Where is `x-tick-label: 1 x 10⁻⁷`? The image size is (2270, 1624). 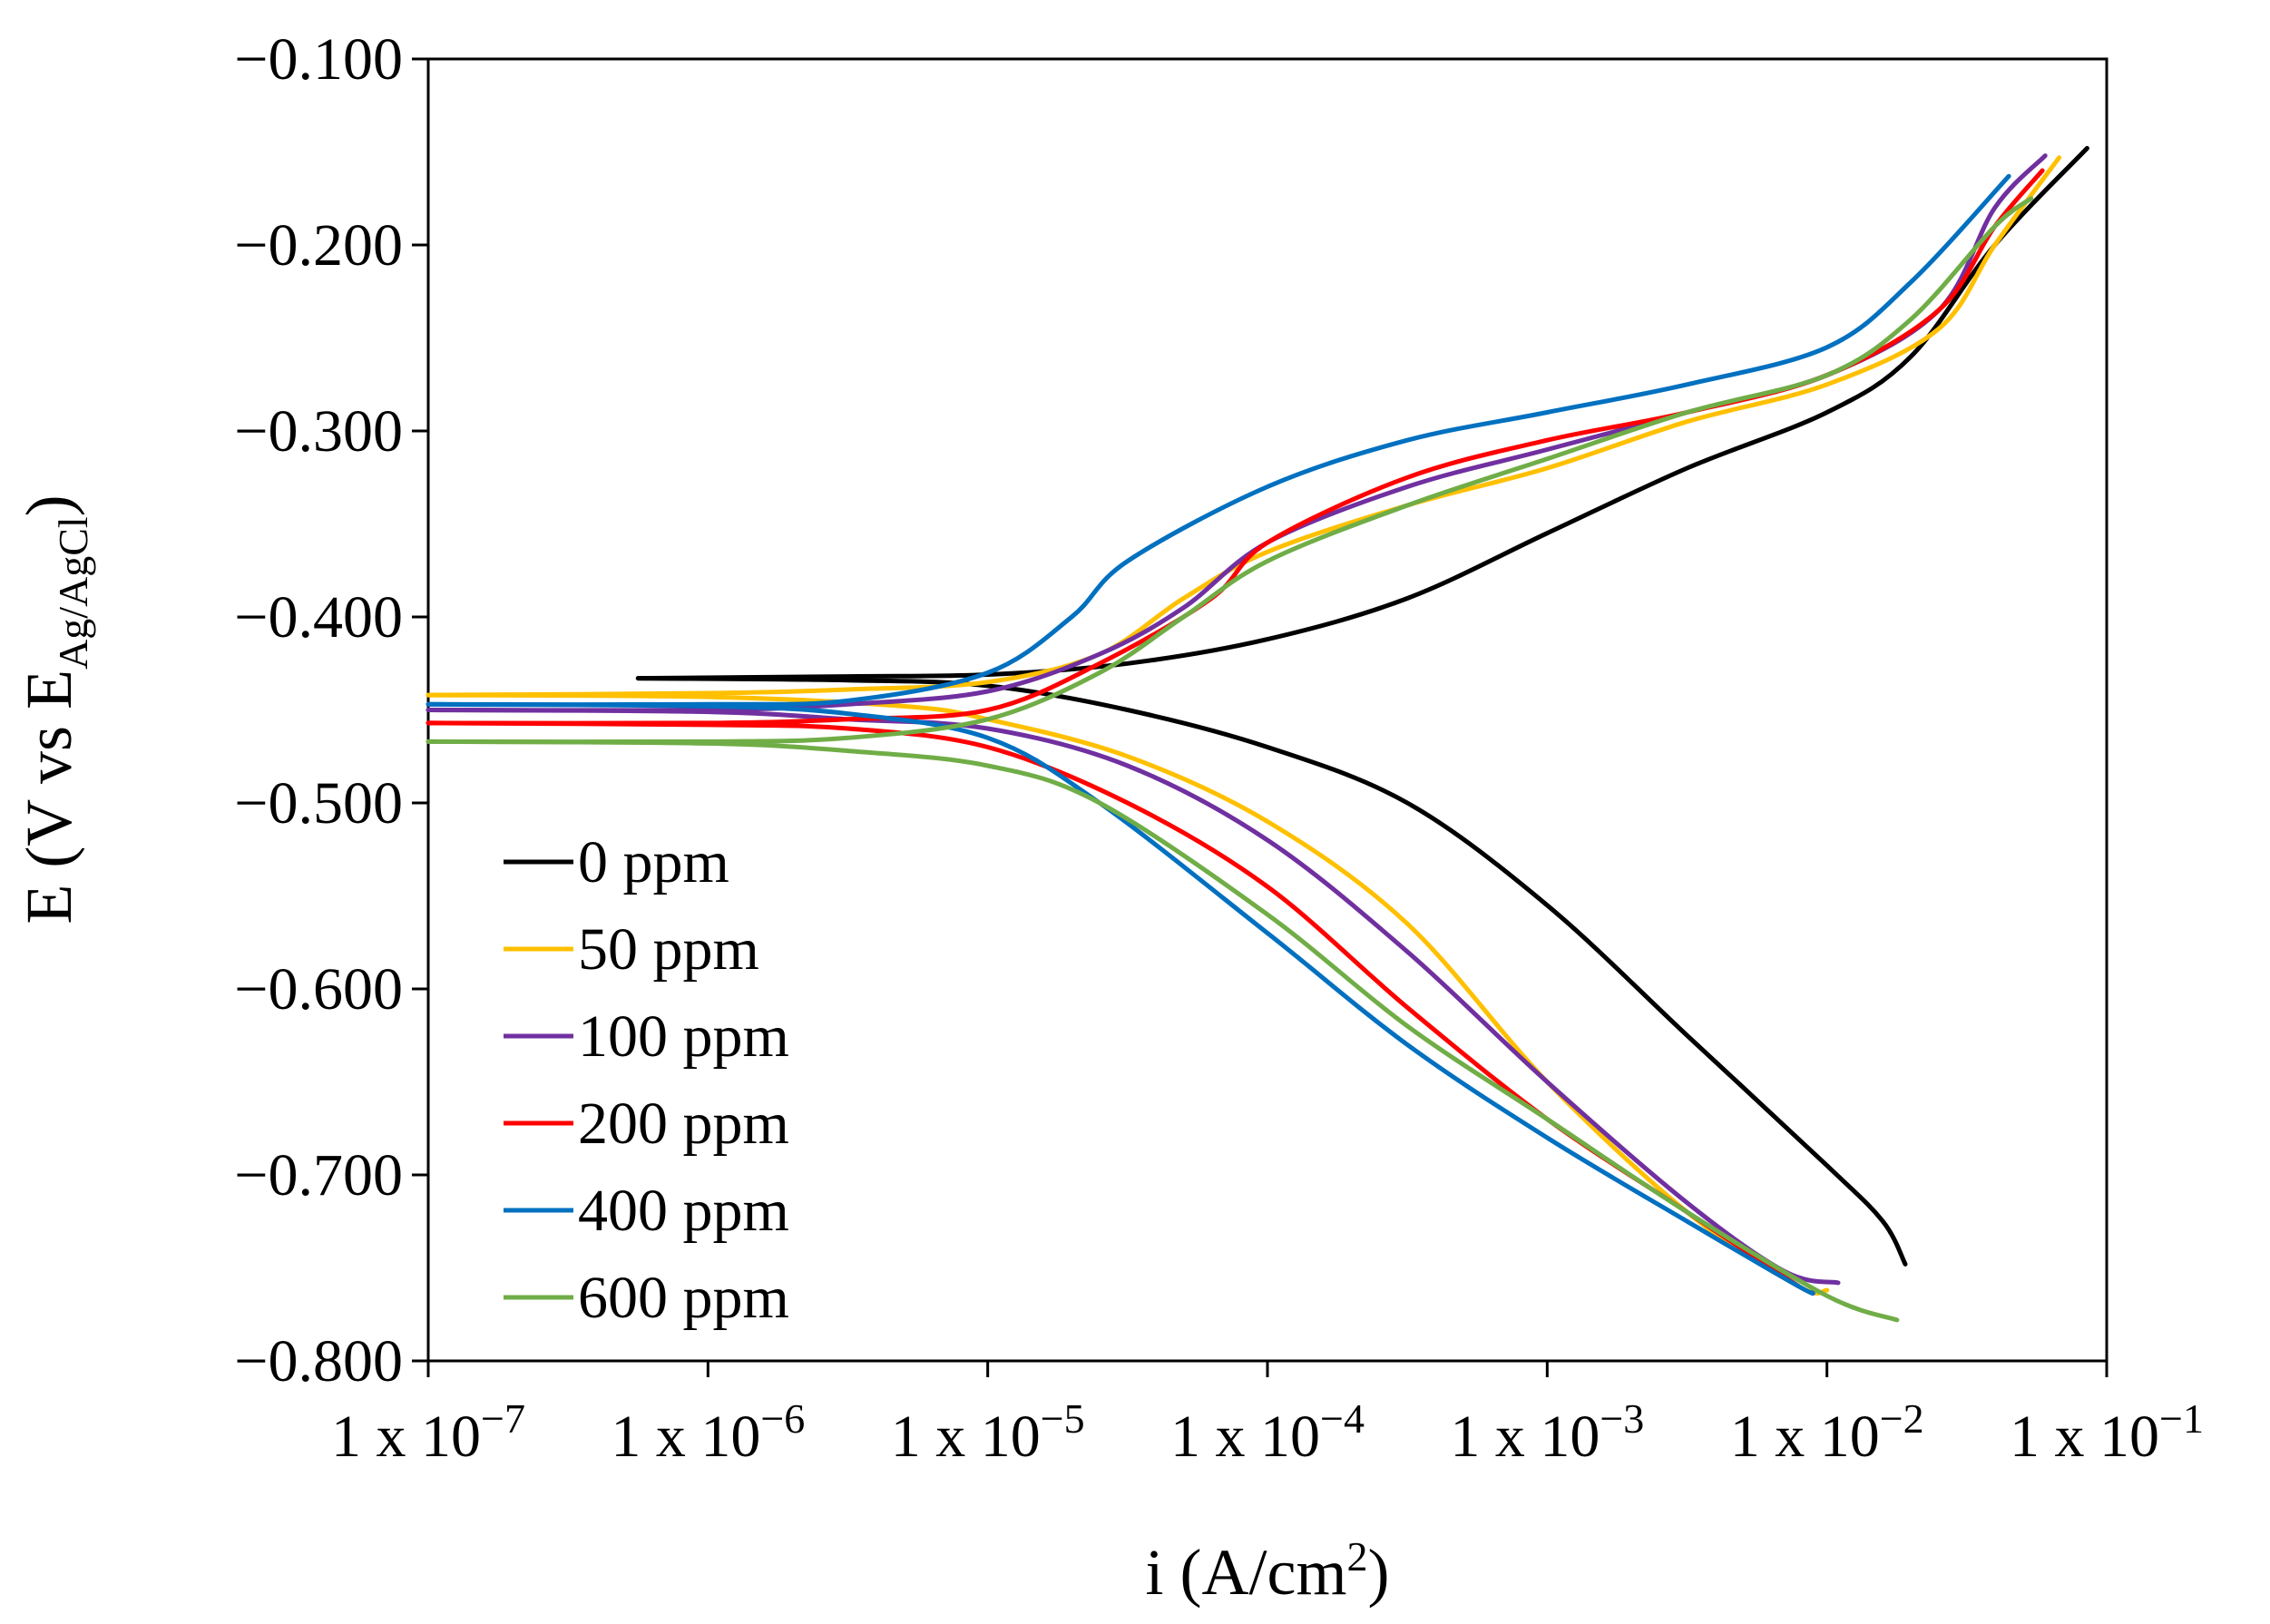 x-tick-label: 1 x 10⁻⁷ is located at coordinates (428, 1432).